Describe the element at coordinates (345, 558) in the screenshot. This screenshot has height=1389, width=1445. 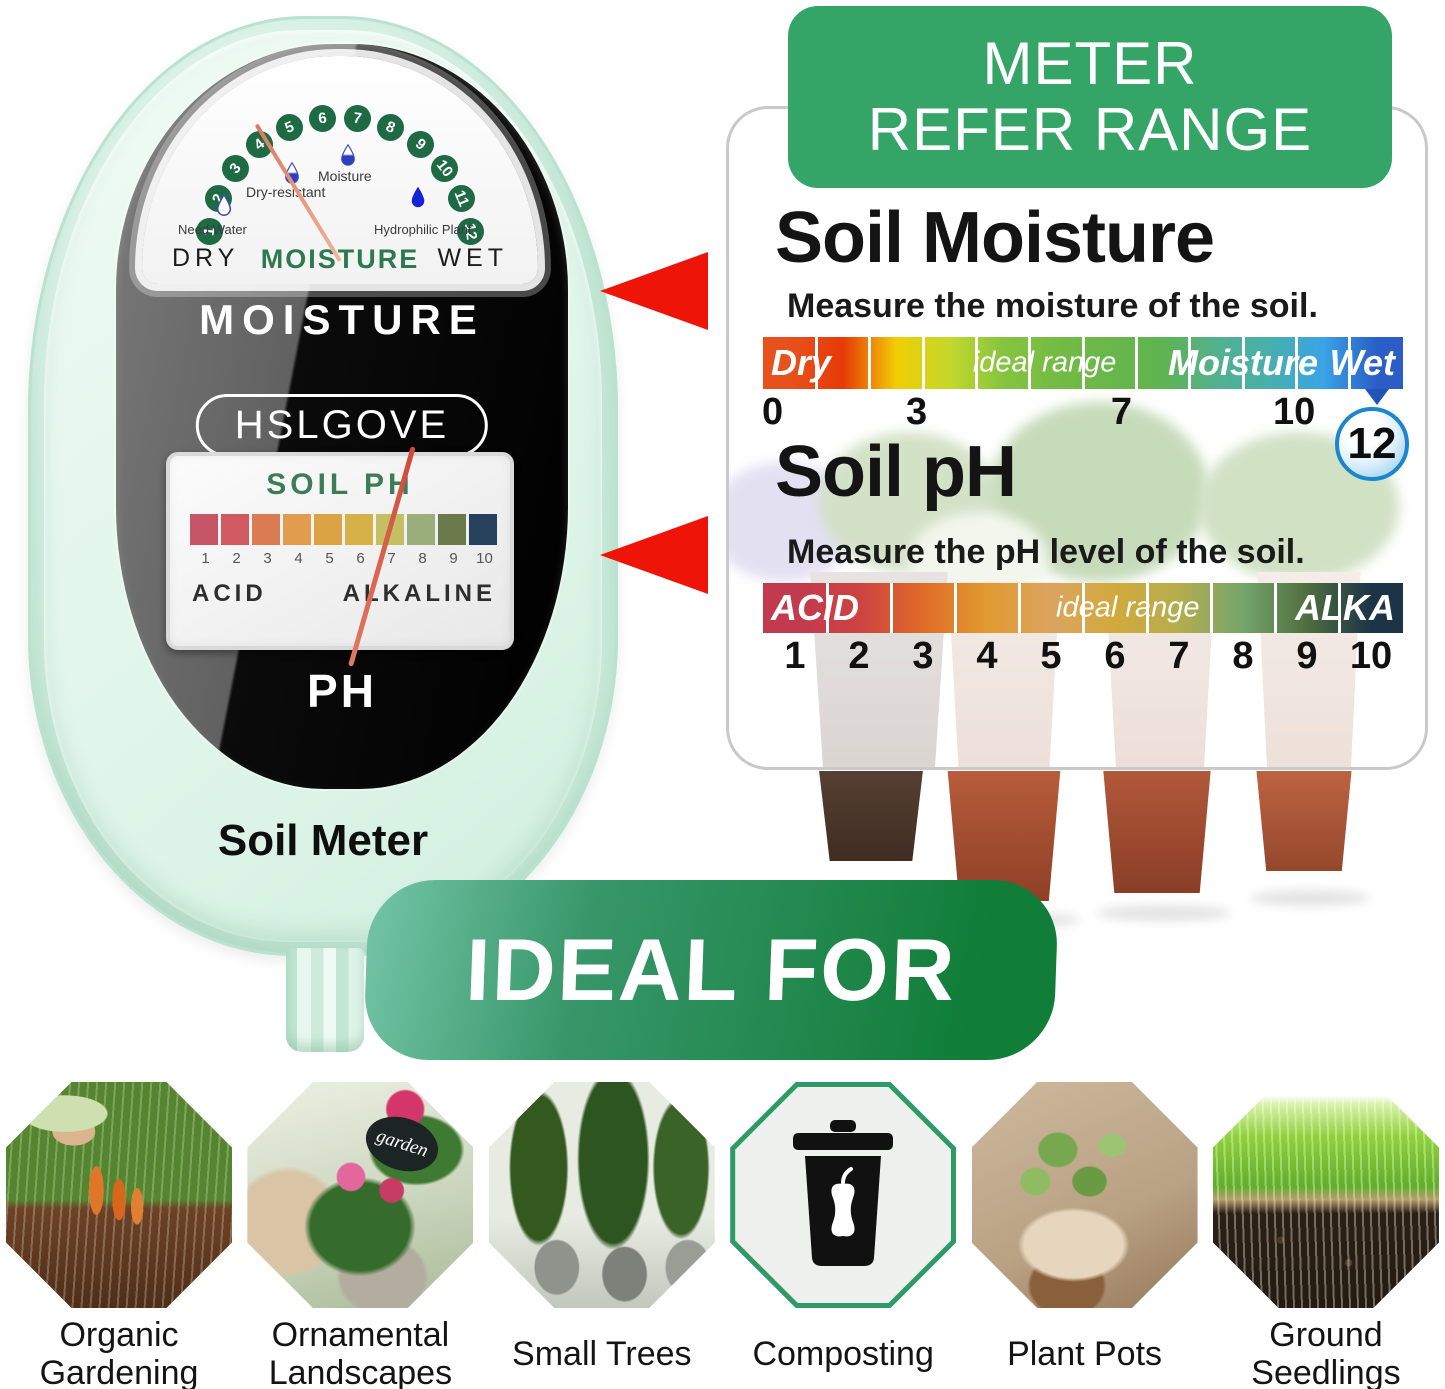
I see `ph-tick-numbers: 1 2 3 4 5 6 7 8 9 10` at that location.